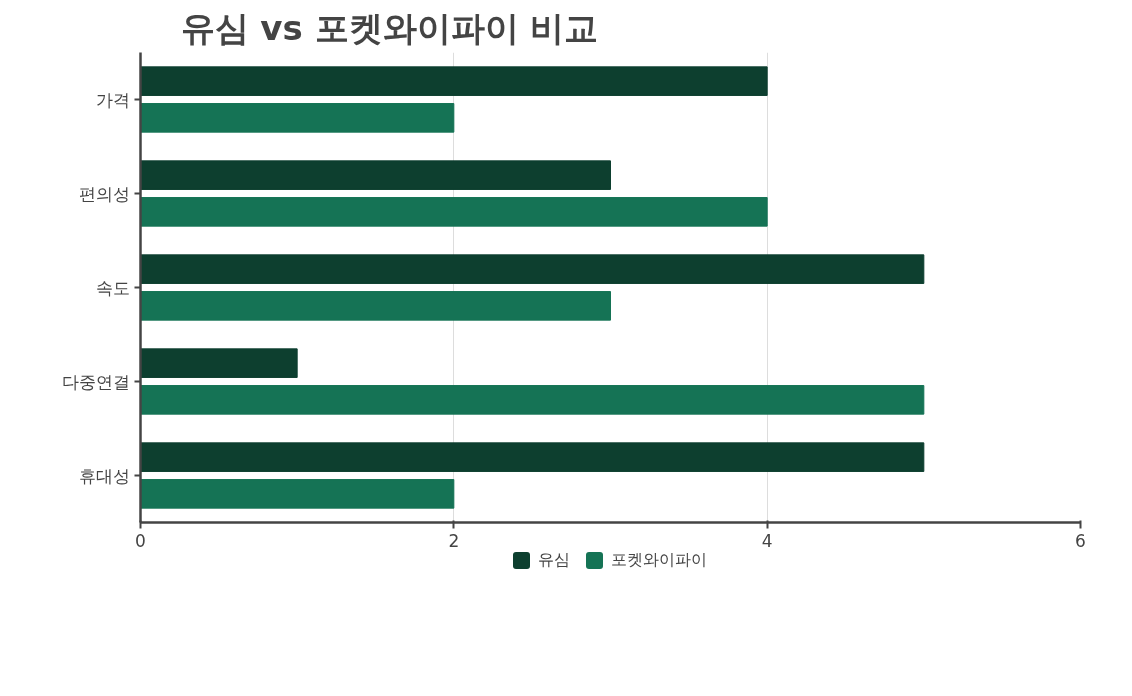  What do you see at coordinates (389, 27) in the screenshot?
I see `chart-title: 유심 vs 포켓와이파이 비교` at bounding box center [389, 27].